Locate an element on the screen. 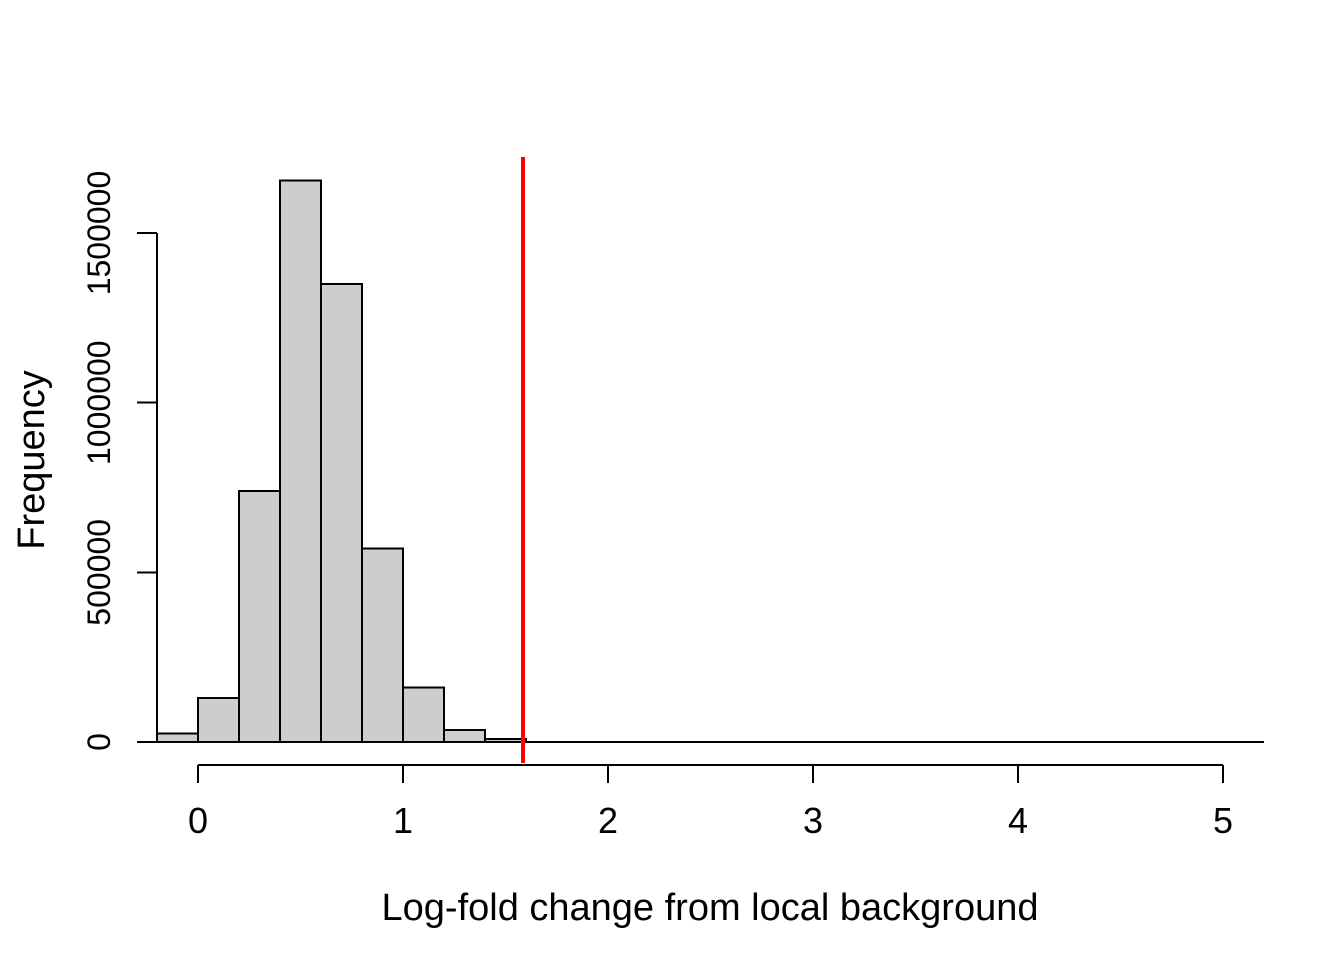  y-axis: 0 500000 1000000 1500000 is located at coordinates (119, 461).